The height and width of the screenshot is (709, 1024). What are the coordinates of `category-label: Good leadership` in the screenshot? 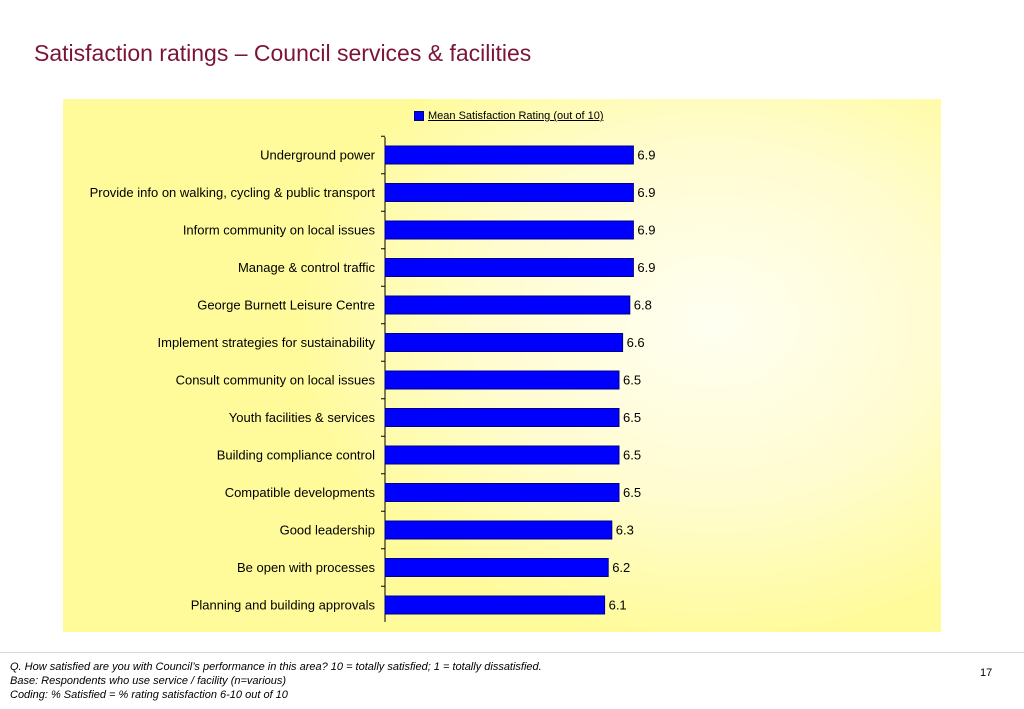 It's located at (327, 530).